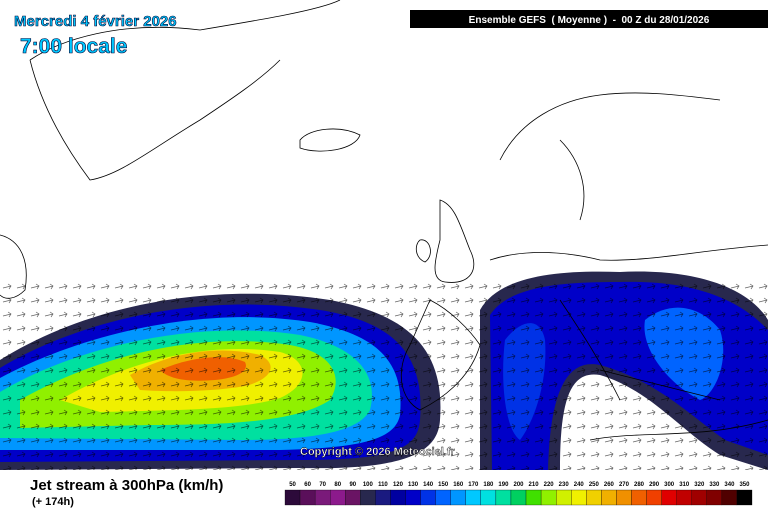 This screenshot has width=768, height=512. Describe the element at coordinates (699, 485) in the screenshot. I see `colorbar-tick-label: 320` at that location.